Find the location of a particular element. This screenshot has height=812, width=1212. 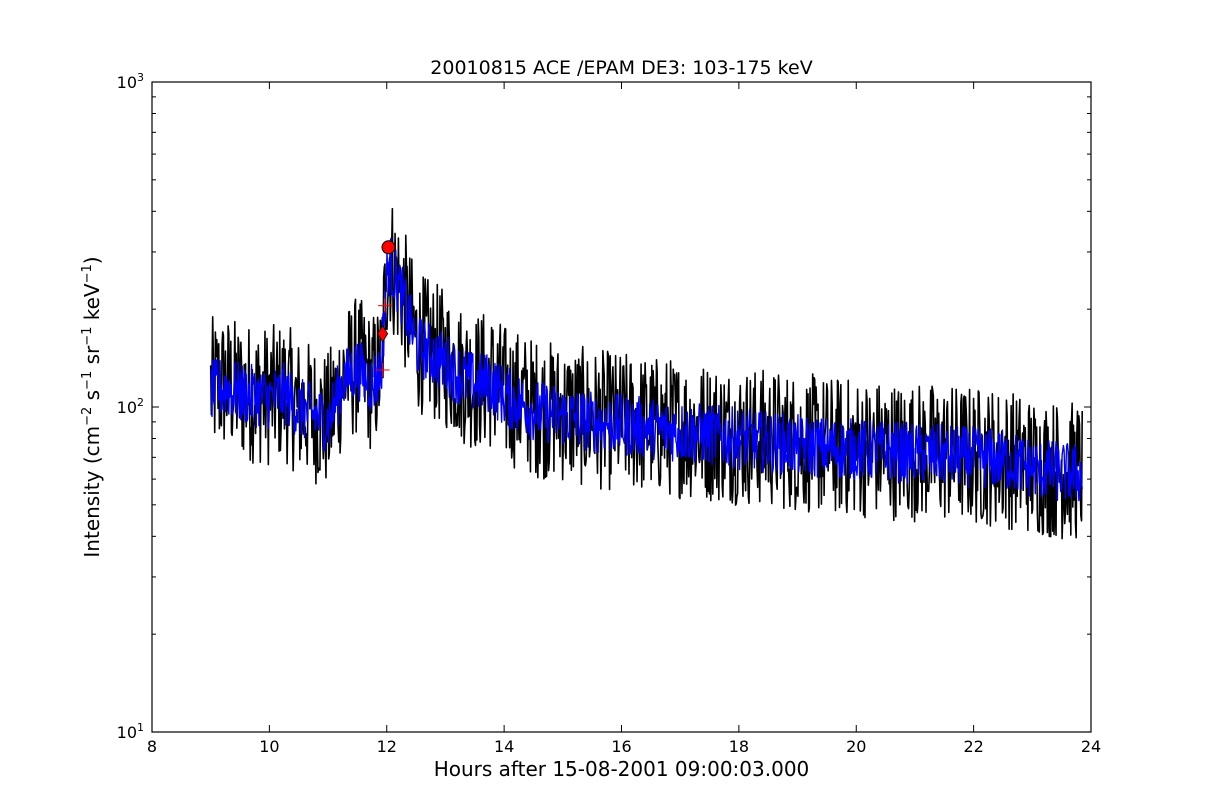

x-tick-label: 12 is located at coordinates (387, 746).